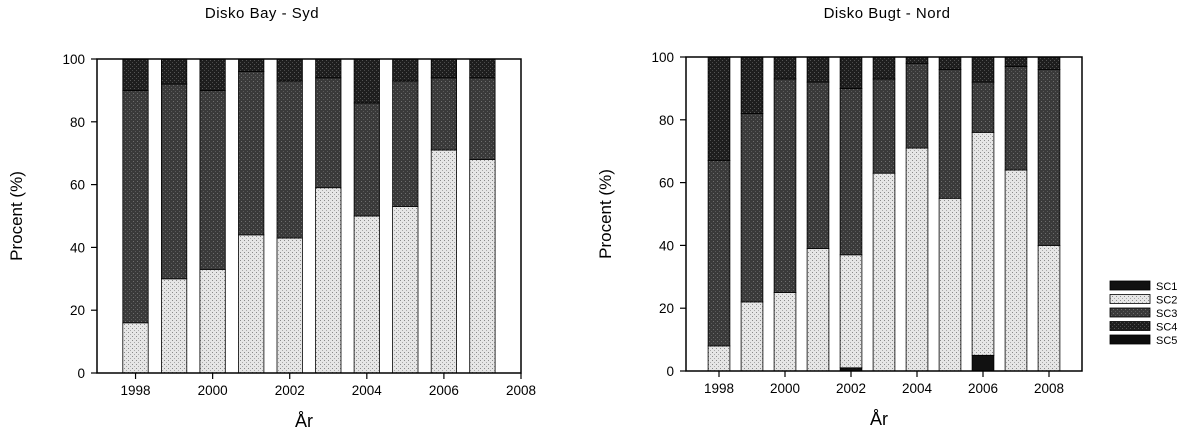  Describe the element at coordinates (1130, 339) in the screenshot. I see `legend-swatch-sc5` at that location.